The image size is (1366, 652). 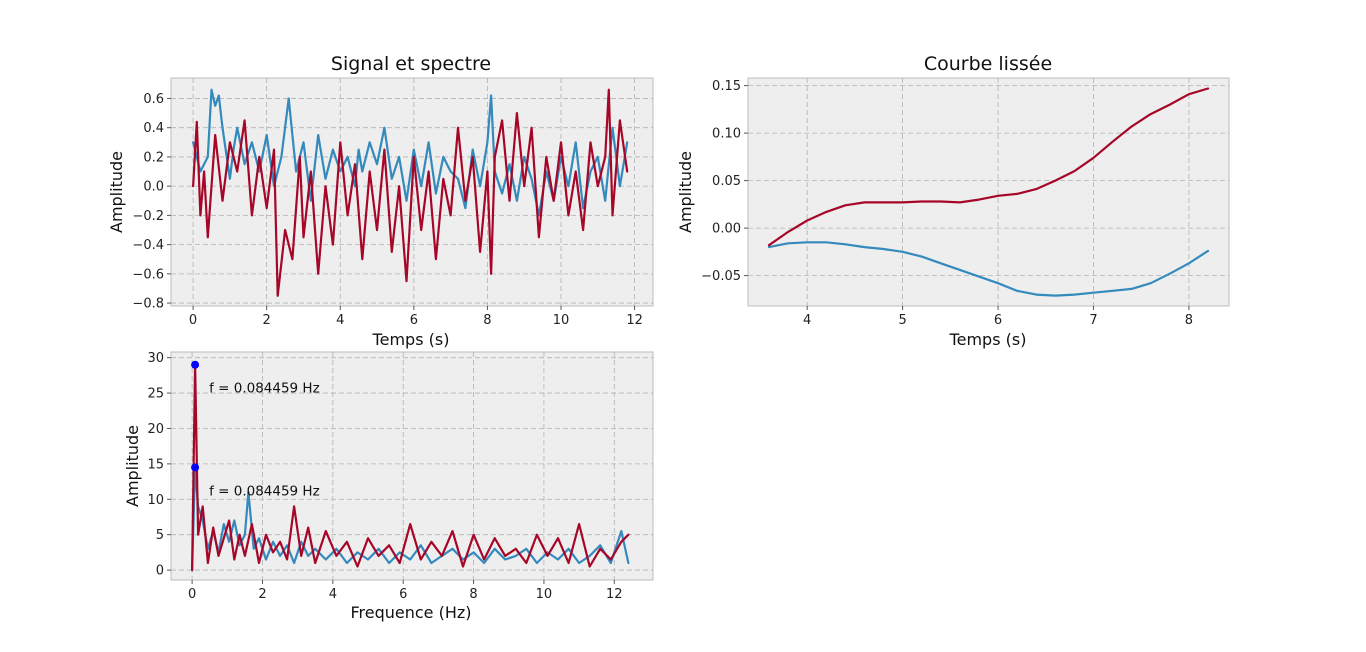 What do you see at coordinates (148, 304) in the screenshot?
I see `y-tick-label: −0.8` at bounding box center [148, 304].